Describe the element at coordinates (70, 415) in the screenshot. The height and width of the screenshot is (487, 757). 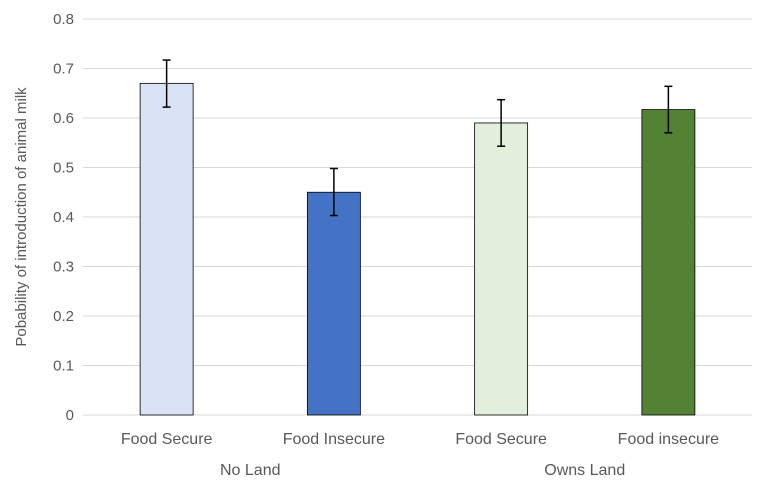
I see `y-tick-label: 0` at that location.